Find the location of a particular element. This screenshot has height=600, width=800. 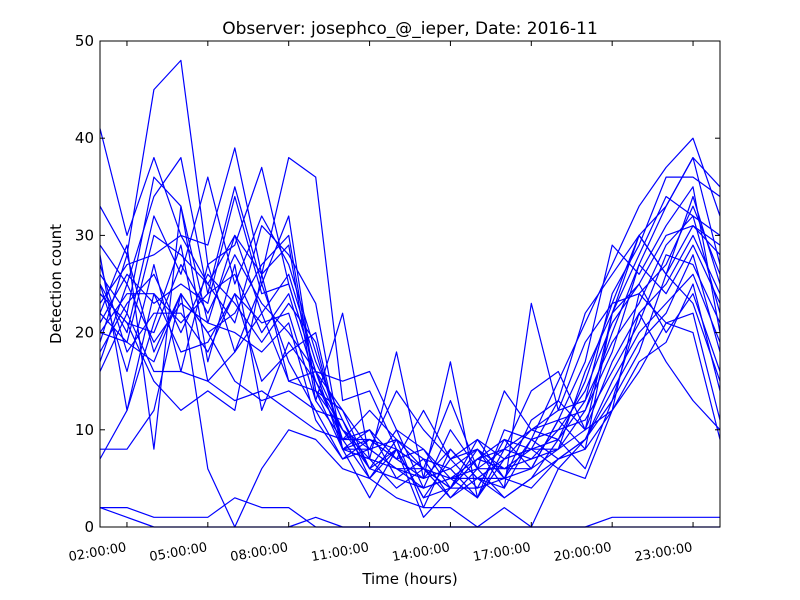

y-tick-label-20: 20 is located at coordinates (84, 333).